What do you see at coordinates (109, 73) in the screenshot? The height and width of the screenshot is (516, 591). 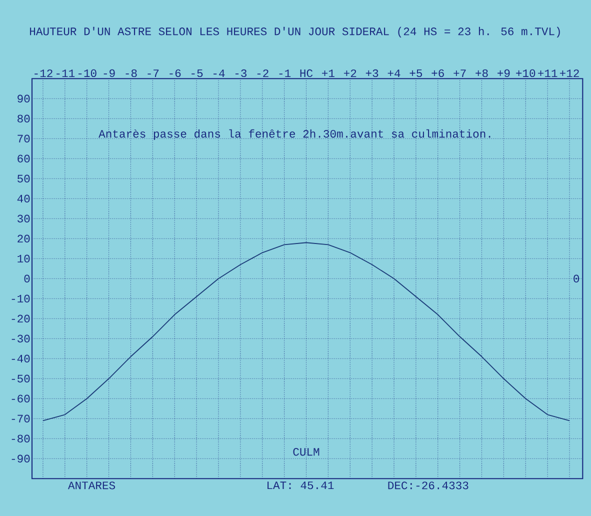 I see `x-tick-label: -9` at bounding box center [109, 73].